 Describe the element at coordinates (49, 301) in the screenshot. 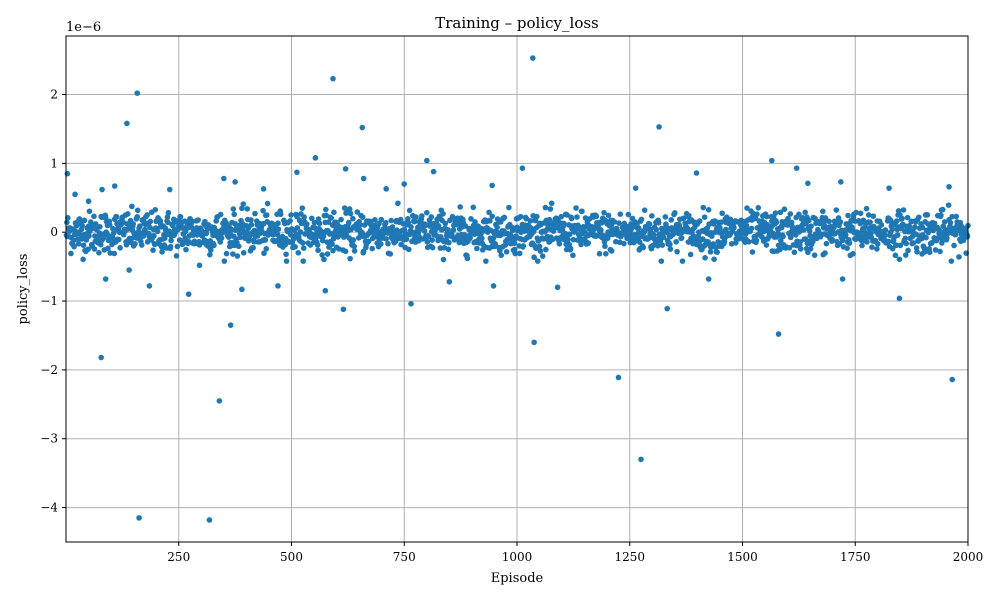

I see `y-tick-label: −1` at that location.